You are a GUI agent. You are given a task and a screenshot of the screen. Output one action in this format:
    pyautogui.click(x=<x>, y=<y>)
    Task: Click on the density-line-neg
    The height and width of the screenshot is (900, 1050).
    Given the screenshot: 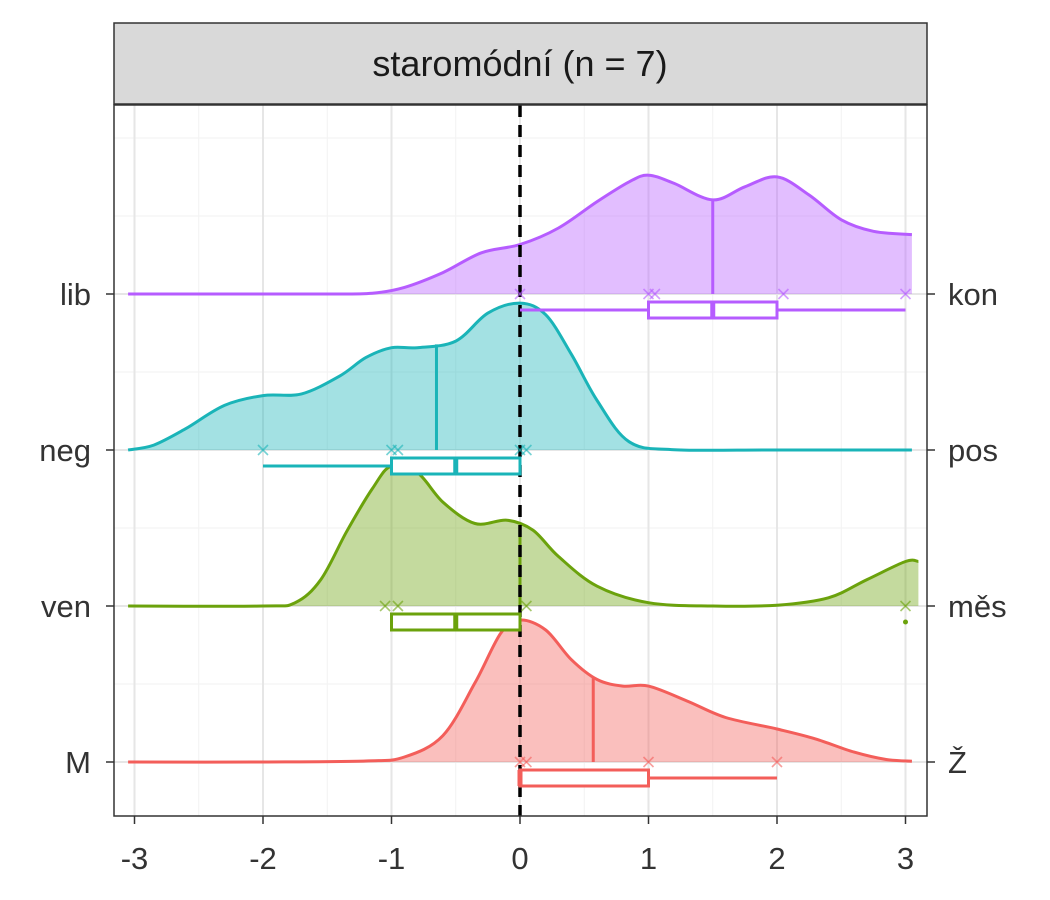 What is the action you would take?
    pyautogui.click(x=519, y=376)
    